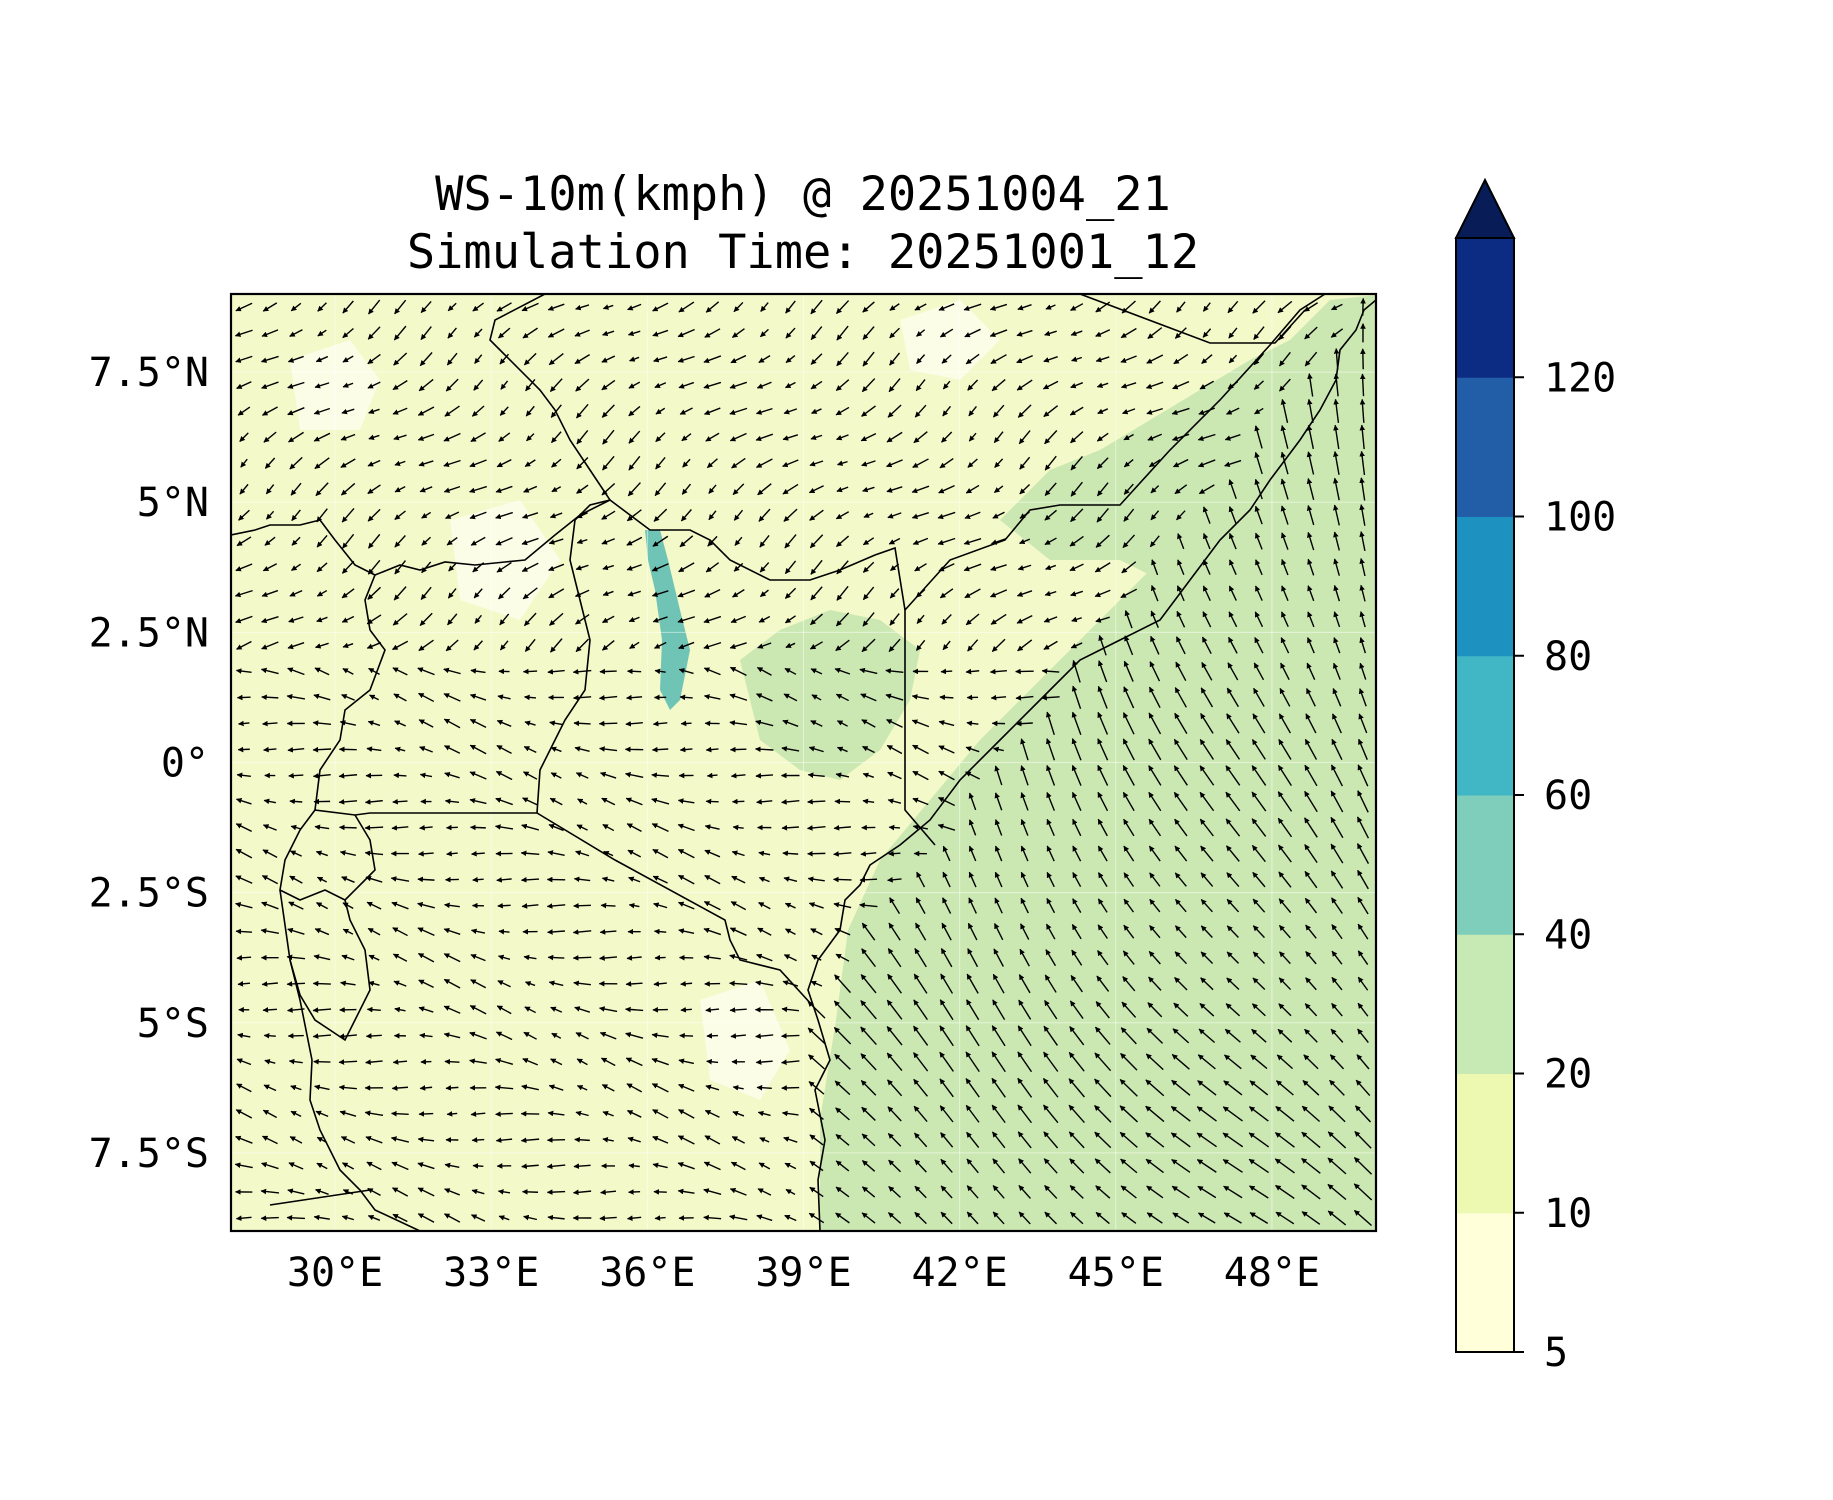 This screenshot has height=1500, width=1833. Describe the element at coordinates (647, 1273) in the screenshot. I see `lon-tick-label: 36°E` at that location.